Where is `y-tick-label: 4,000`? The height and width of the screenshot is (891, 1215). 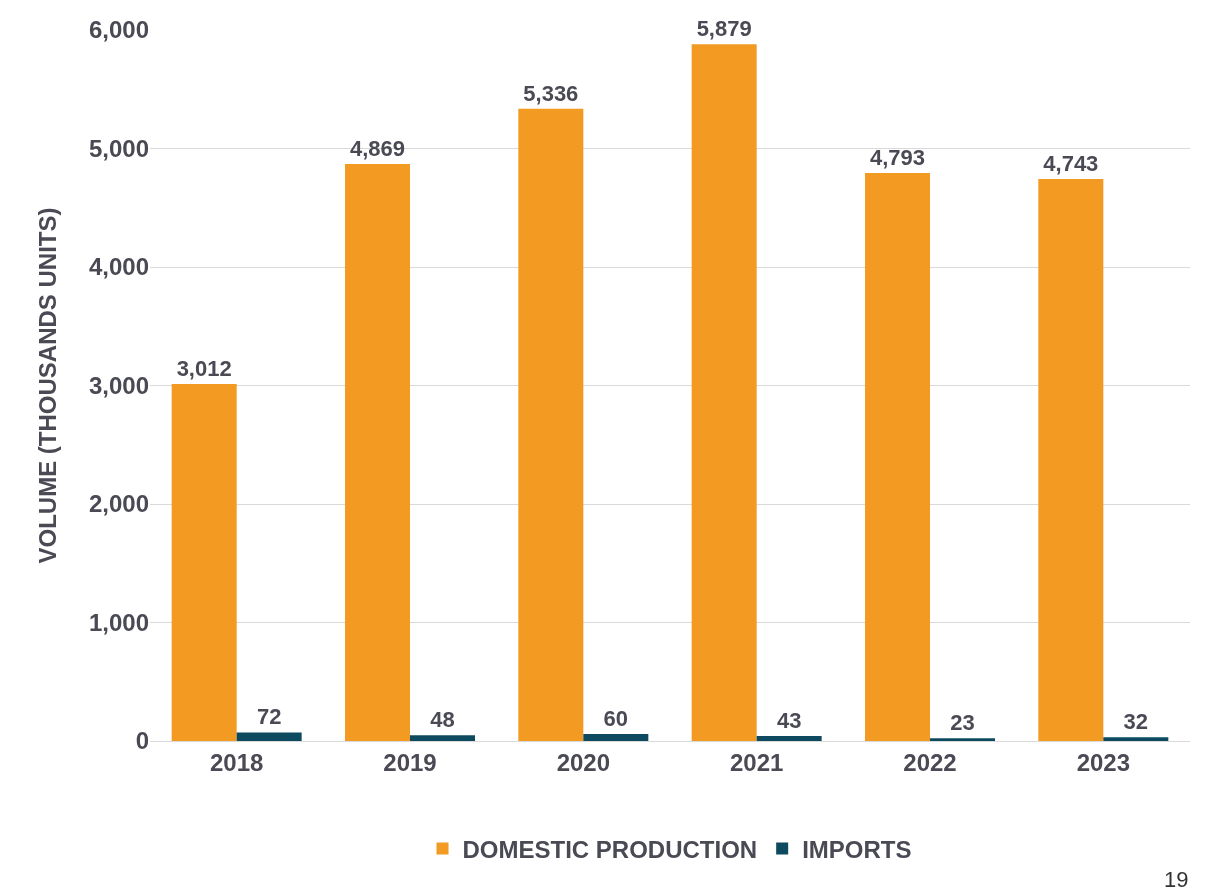 y-tick-label: 4,000 is located at coordinates (118, 267).